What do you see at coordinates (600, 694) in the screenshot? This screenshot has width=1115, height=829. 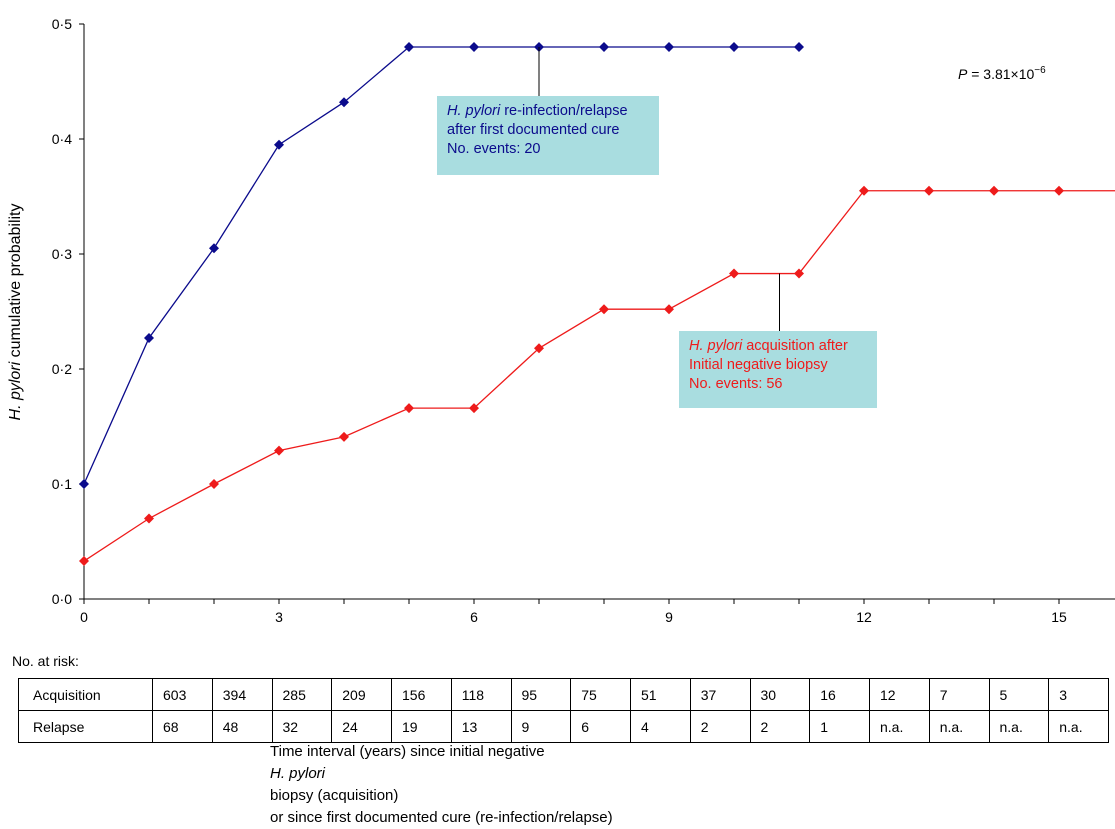 I see `at-risk-cell: 75` at bounding box center [600, 694].